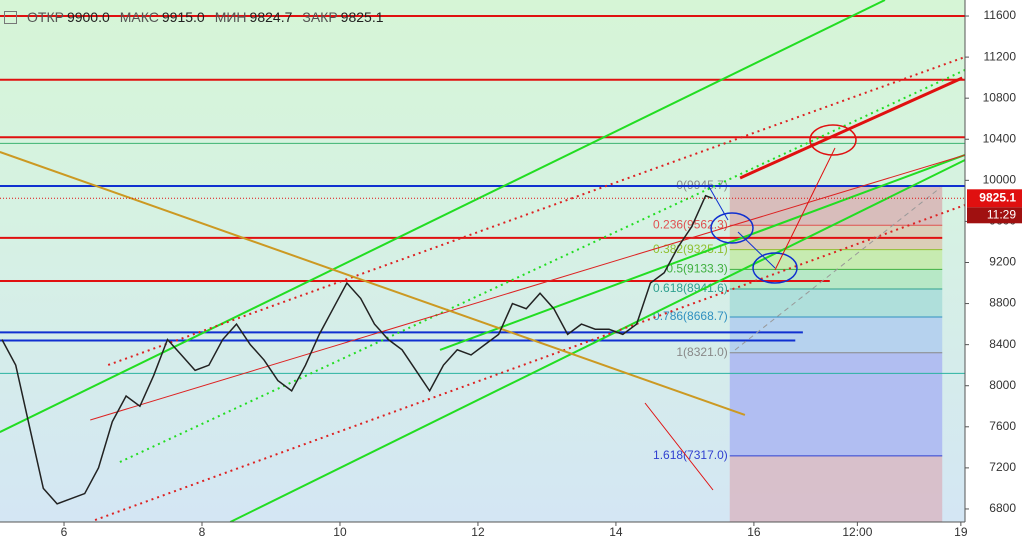 The height and width of the screenshot is (544, 1022). Describe the element at coordinates (857, 532) in the screenshot. I see `x-tick-label: 12:00` at that location.